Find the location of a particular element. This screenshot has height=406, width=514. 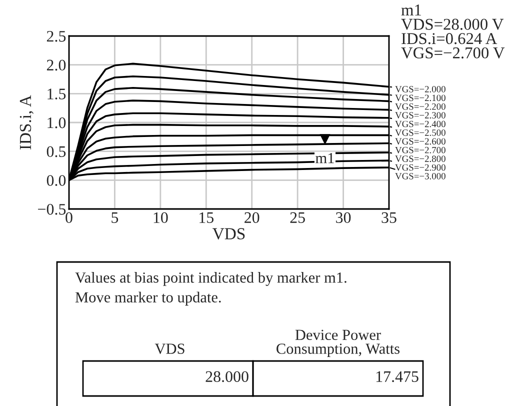

legend-label: VGS=−2.100 is located at coordinates (420, 98).